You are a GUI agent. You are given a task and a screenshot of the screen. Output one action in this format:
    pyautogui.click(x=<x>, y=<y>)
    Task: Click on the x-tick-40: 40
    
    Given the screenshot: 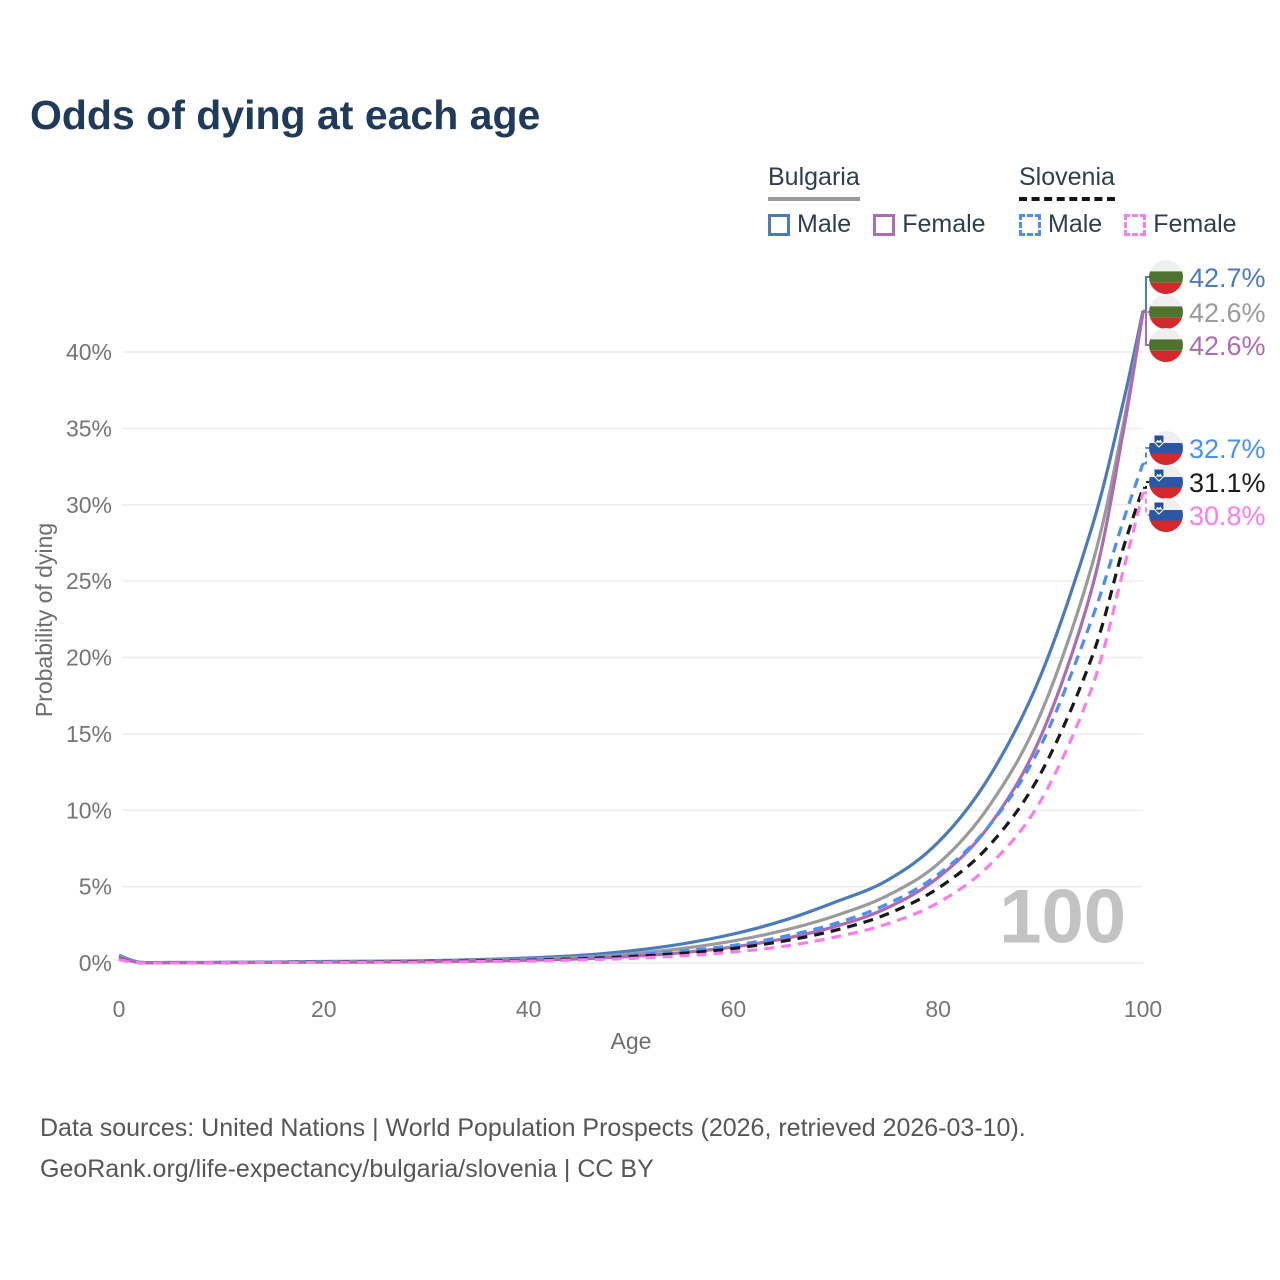 What is the action you would take?
    pyautogui.click(x=529, y=1009)
    